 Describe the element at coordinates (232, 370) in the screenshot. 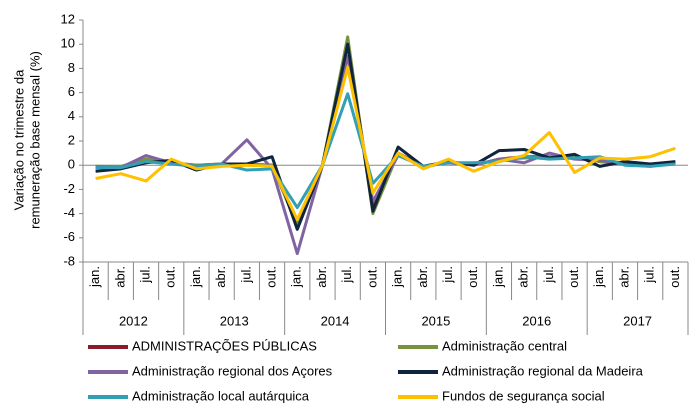

I see `legend-label: Administração regional dos Açores` at that location.